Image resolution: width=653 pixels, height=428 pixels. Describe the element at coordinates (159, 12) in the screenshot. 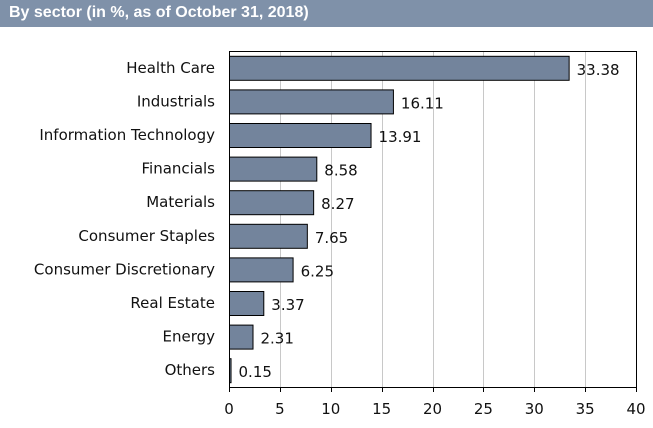

I see `chart-title: By sector (in %, as of October 31, 2018)` at that location.